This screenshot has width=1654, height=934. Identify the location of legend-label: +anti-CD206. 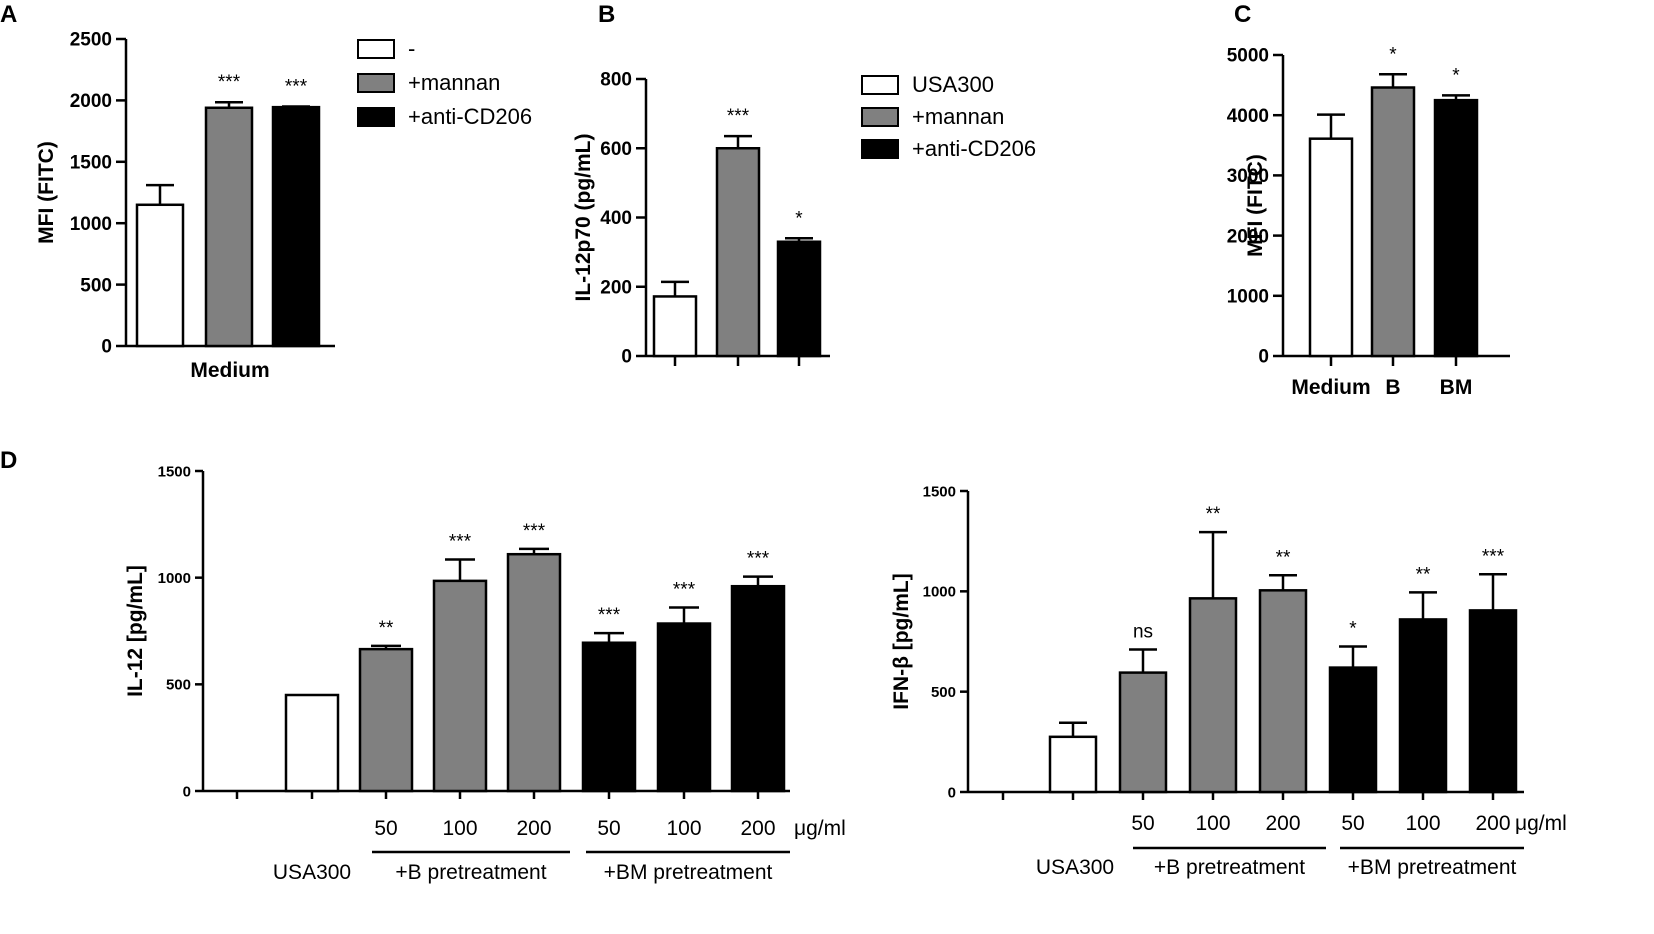
(974, 148).